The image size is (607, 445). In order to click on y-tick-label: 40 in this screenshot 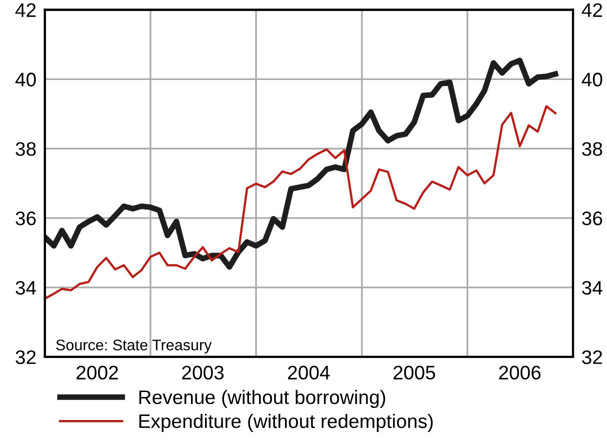, I will do `click(25, 79)`.